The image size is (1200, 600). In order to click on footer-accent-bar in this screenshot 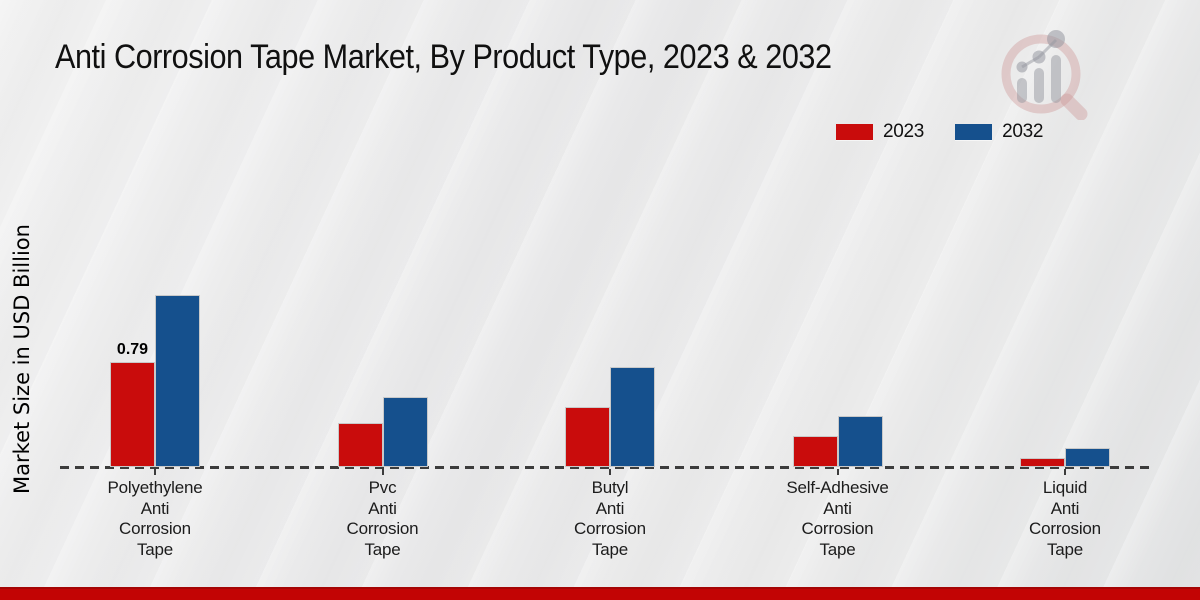, I will do `click(600, 593)`.